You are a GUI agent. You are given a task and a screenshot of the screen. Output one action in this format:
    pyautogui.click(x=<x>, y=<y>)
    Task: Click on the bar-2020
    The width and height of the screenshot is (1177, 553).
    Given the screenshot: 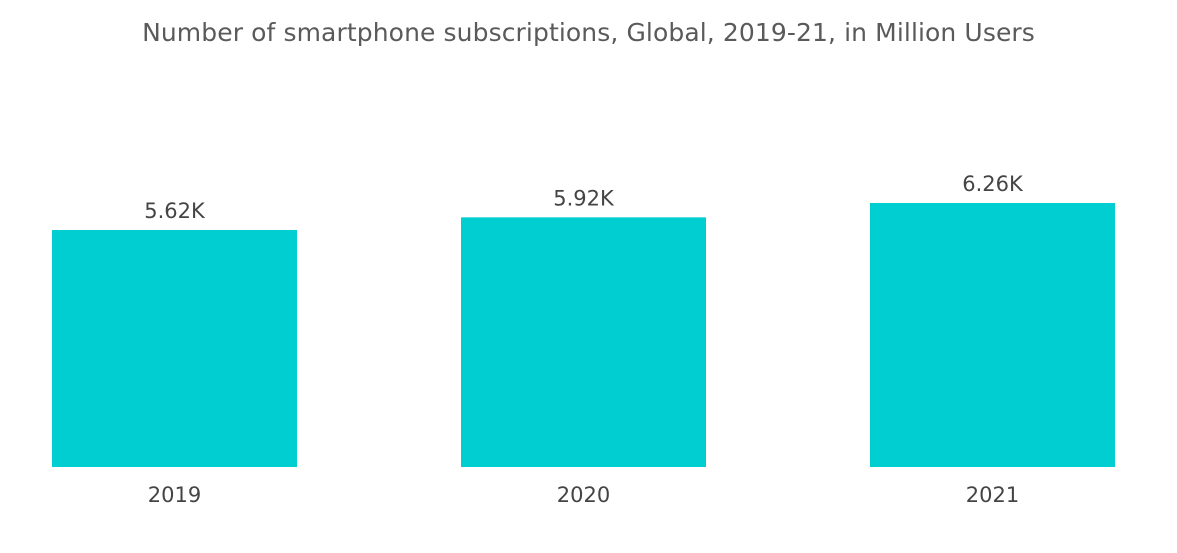 What is the action you would take?
    pyautogui.click(x=583, y=342)
    